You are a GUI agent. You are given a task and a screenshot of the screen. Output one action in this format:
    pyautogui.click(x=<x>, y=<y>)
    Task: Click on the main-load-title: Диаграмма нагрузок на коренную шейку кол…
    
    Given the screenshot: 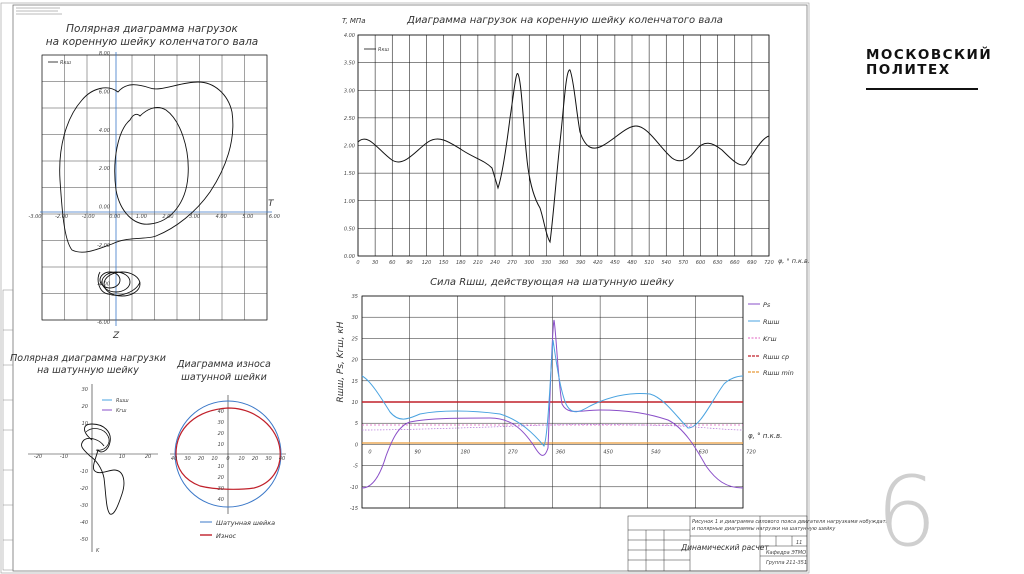 What is the action you would take?
    pyautogui.click(x=564, y=20)
    